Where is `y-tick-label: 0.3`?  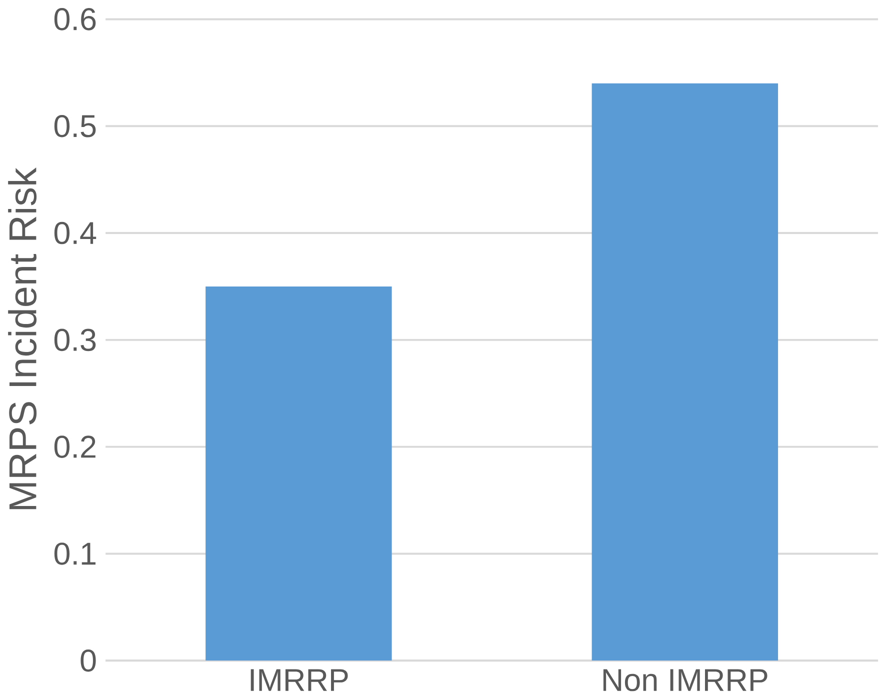
y-tick-label: 0.3 is located at coordinates (75, 339).